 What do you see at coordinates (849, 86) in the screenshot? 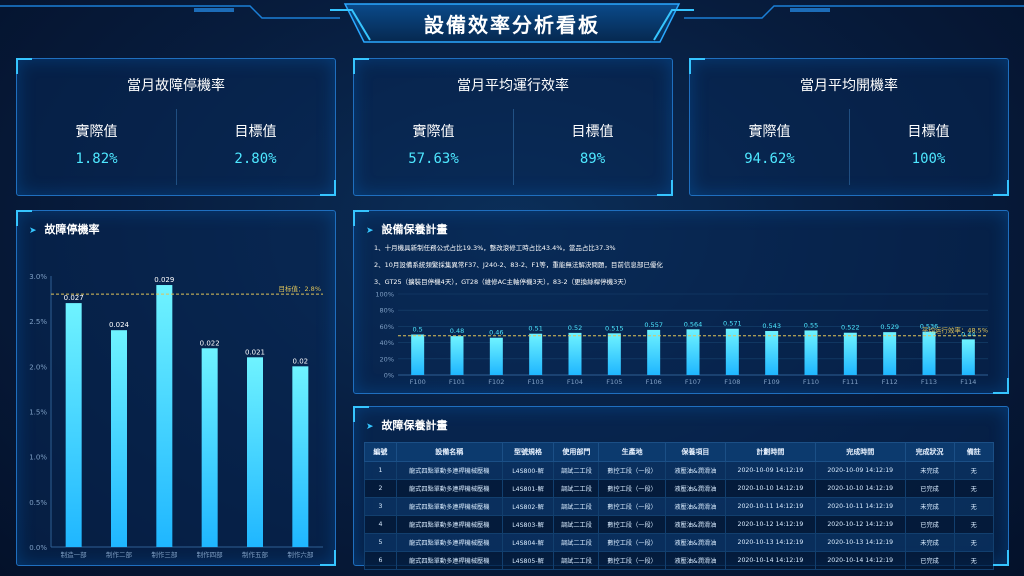
I see `kpi-title: 當月平均開機率` at bounding box center [849, 86].